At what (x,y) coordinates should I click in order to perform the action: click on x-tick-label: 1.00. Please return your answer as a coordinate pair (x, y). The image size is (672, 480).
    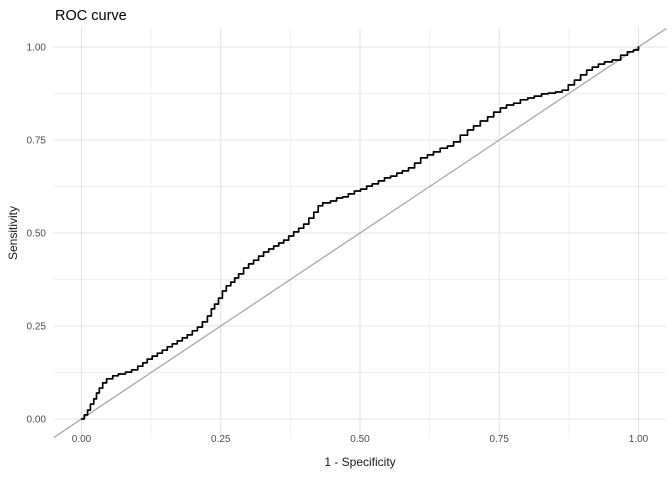
    Looking at the image, I should click on (639, 439).